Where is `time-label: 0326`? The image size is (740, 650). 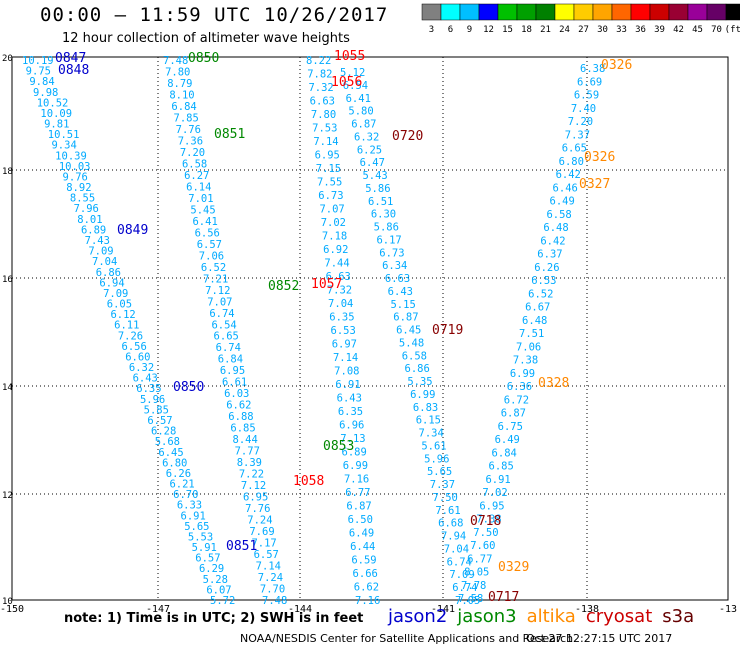 time-label: 0326 is located at coordinates (616, 65).